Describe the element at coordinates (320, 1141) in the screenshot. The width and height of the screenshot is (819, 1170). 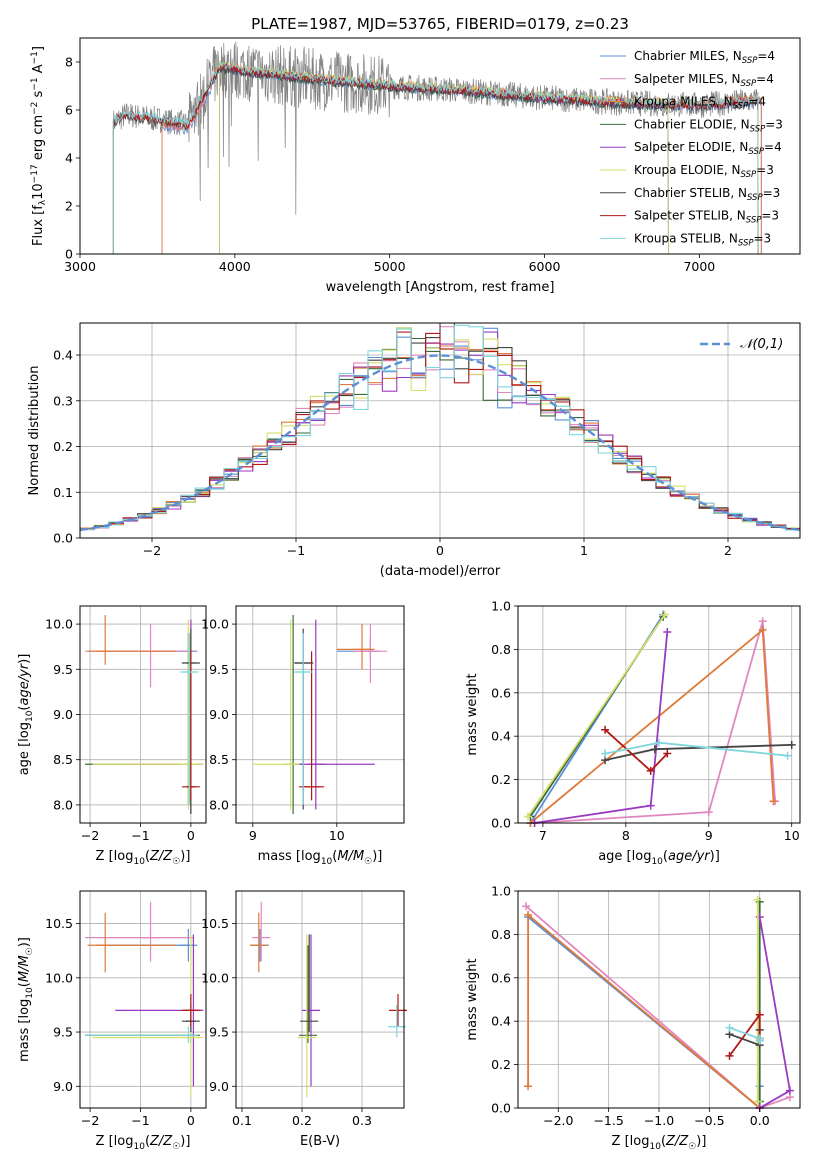
I see `x-axis-label: E(B-V)` at that location.